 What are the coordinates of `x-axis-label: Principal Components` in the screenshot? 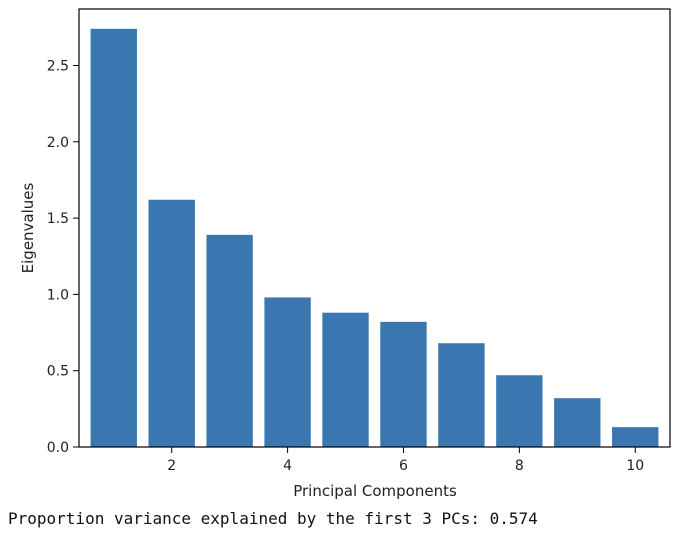 It's located at (375, 491).